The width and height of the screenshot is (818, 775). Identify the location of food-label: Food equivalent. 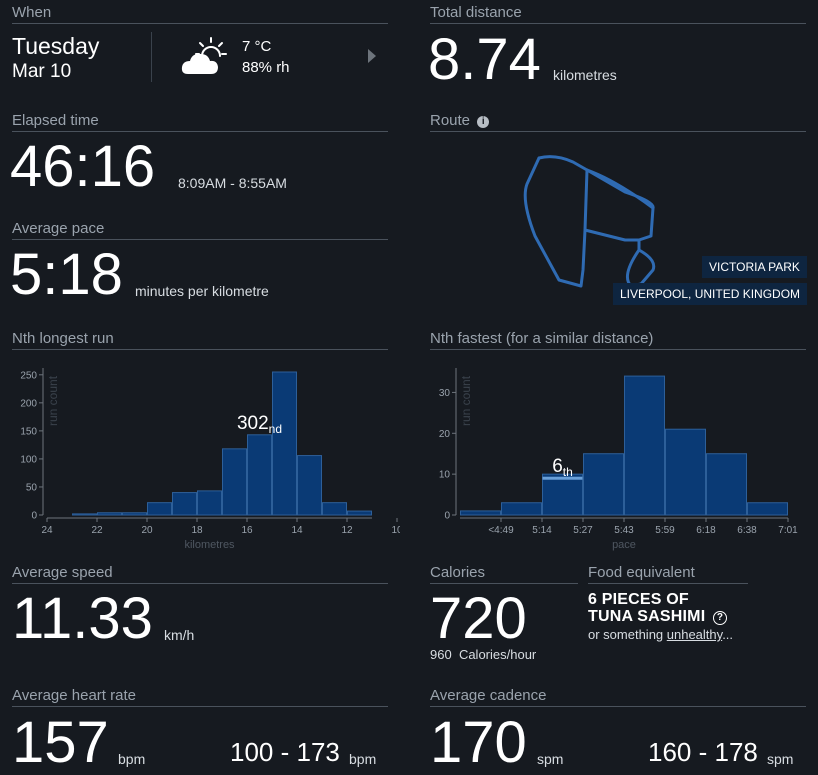
(641, 572).